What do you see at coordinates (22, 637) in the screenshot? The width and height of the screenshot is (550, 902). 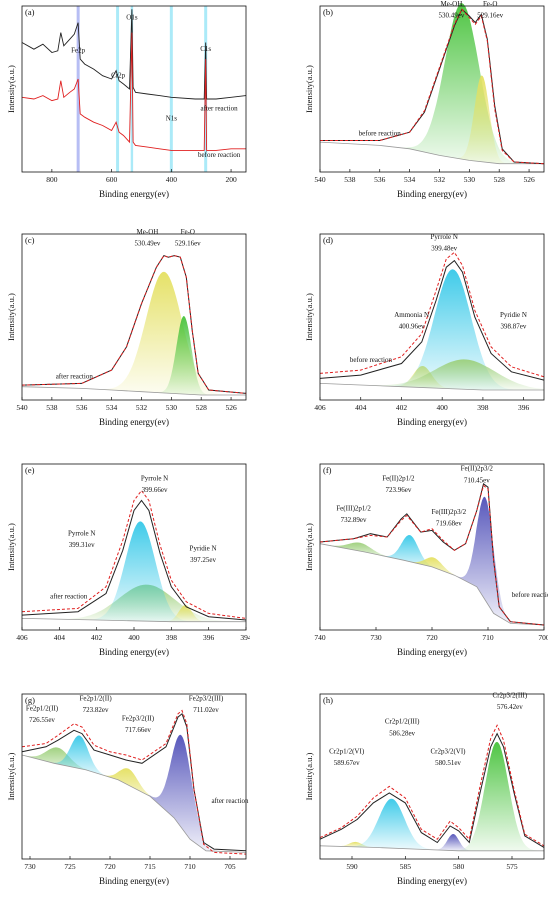 I see `x-tick-label: 406` at bounding box center [22, 637].